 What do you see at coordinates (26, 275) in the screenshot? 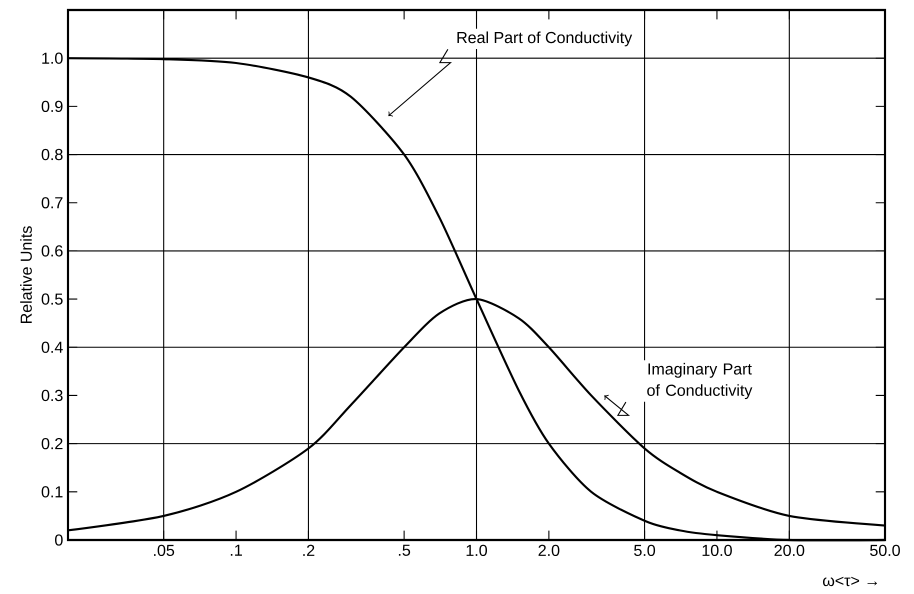
I see `y-axis-title: Relative Units` at bounding box center [26, 275].